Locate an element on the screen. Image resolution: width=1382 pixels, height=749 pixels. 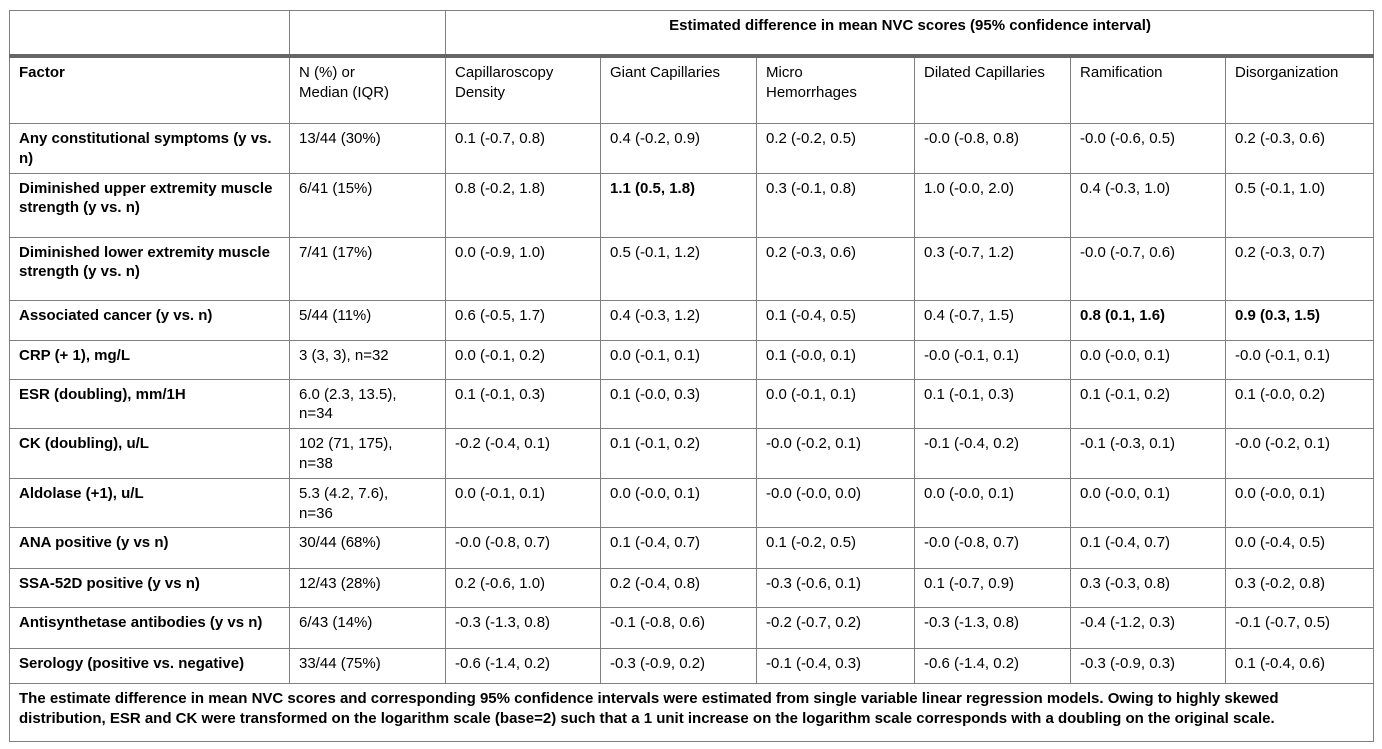
estimate-cell-significant: 1.1 (0.5, 1.8) is located at coordinates (678, 205).